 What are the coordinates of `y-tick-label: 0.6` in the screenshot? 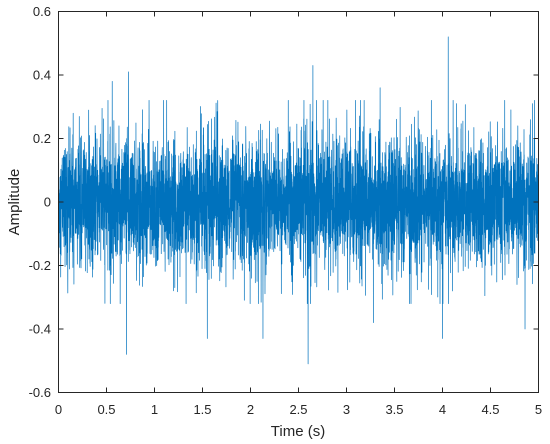 It's located at (42, 11).